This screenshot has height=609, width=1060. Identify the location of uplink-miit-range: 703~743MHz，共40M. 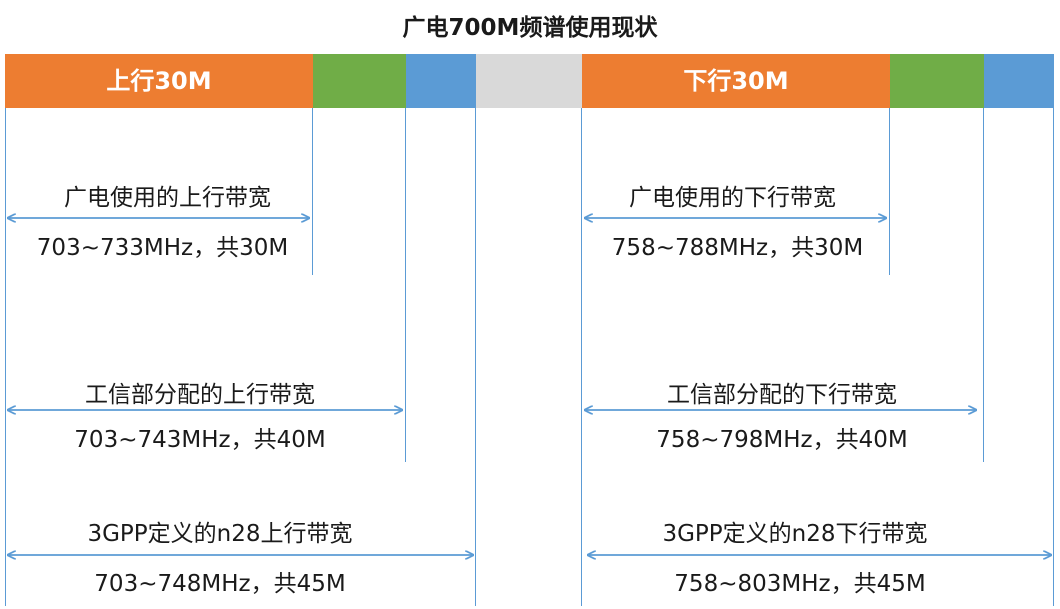
(200, 440).